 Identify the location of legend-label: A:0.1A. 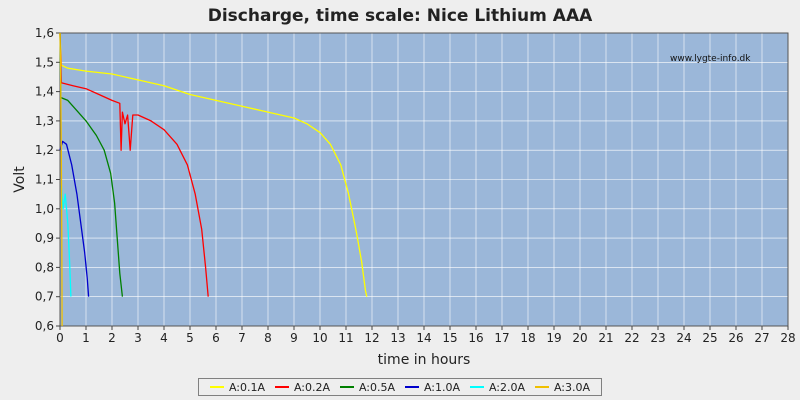
(247, 387).